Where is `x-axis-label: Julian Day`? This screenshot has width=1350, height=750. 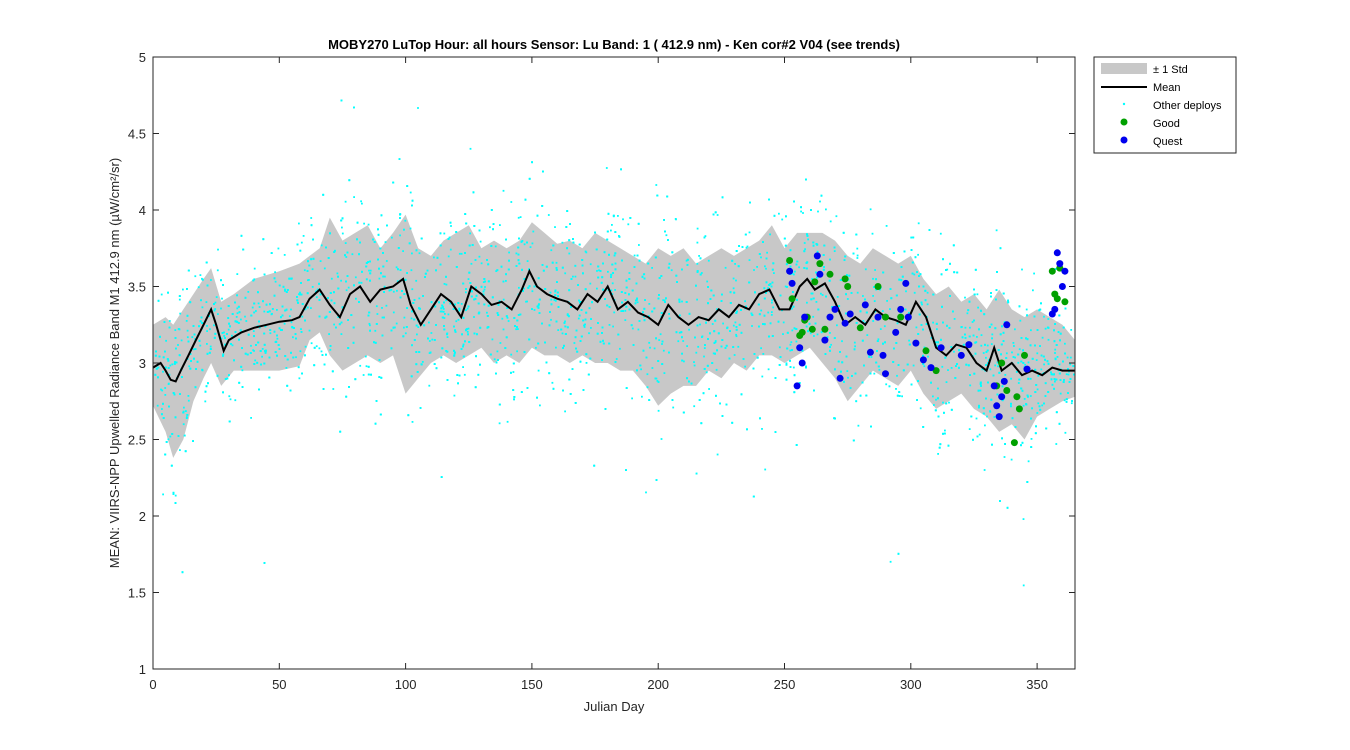
x-axis-label: Julian Day is located at coordinates (614, 706).